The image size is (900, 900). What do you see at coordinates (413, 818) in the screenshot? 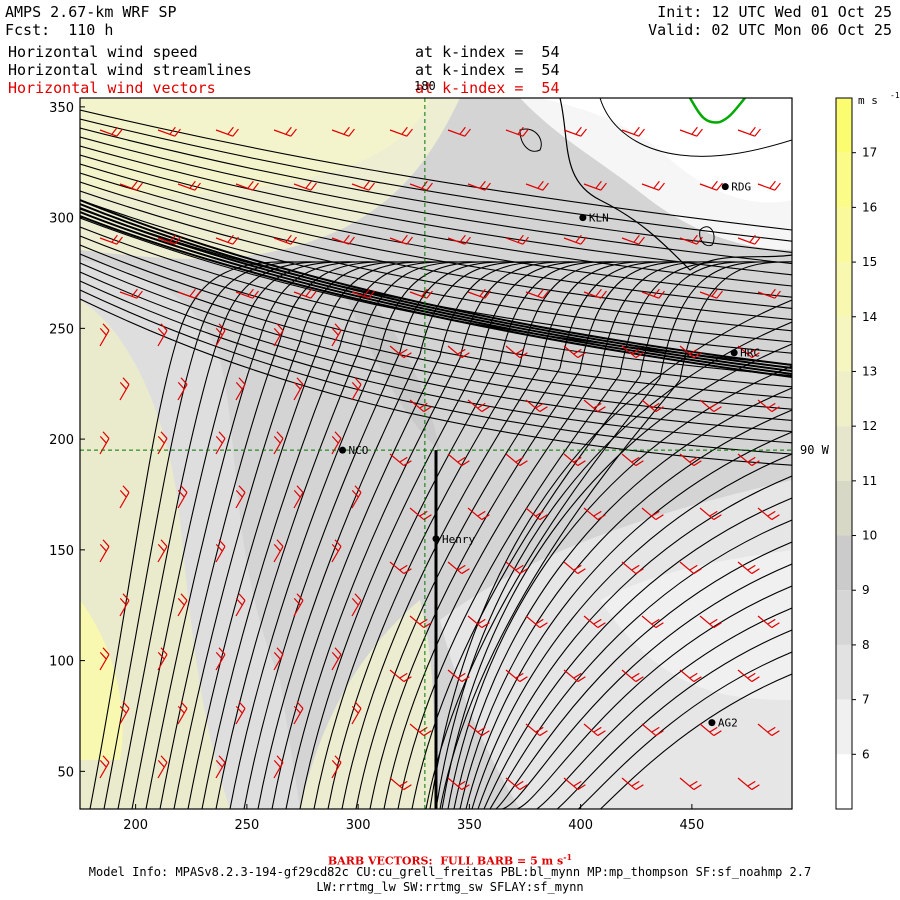
I see `x-axis-ticks: 200 250 300 350 400 450` at bounding box center [413, 818].